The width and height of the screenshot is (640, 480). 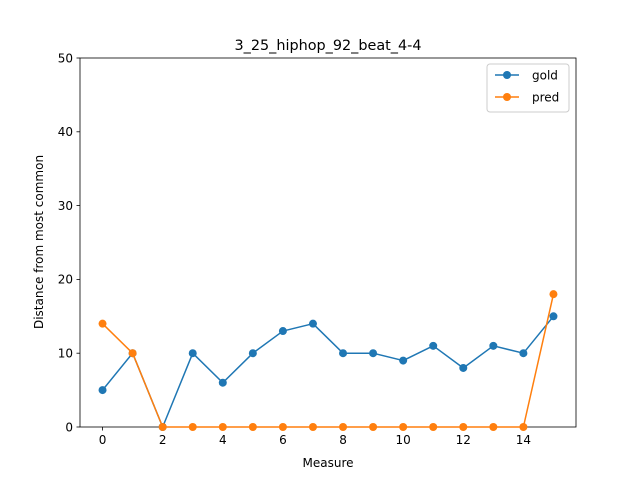 I want to click on y-tick-label: 0, so click(x=69, y=427).